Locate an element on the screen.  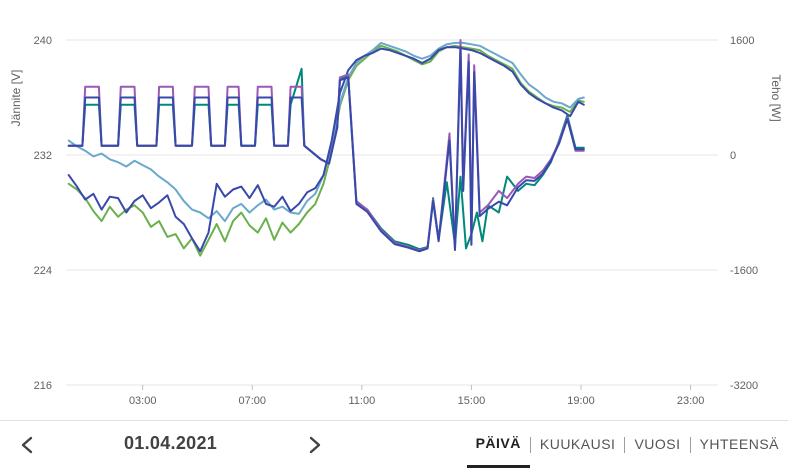
x-tick-label: 07:00 is located at coordinates (253, 401).